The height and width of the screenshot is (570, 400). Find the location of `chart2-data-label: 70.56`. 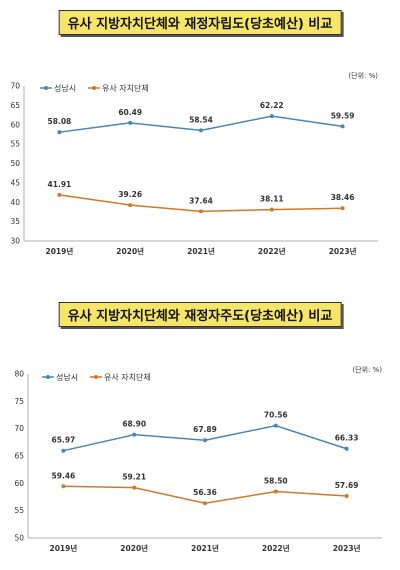

chart2-data-label: 70.56 is located at coordinates (276, 415).